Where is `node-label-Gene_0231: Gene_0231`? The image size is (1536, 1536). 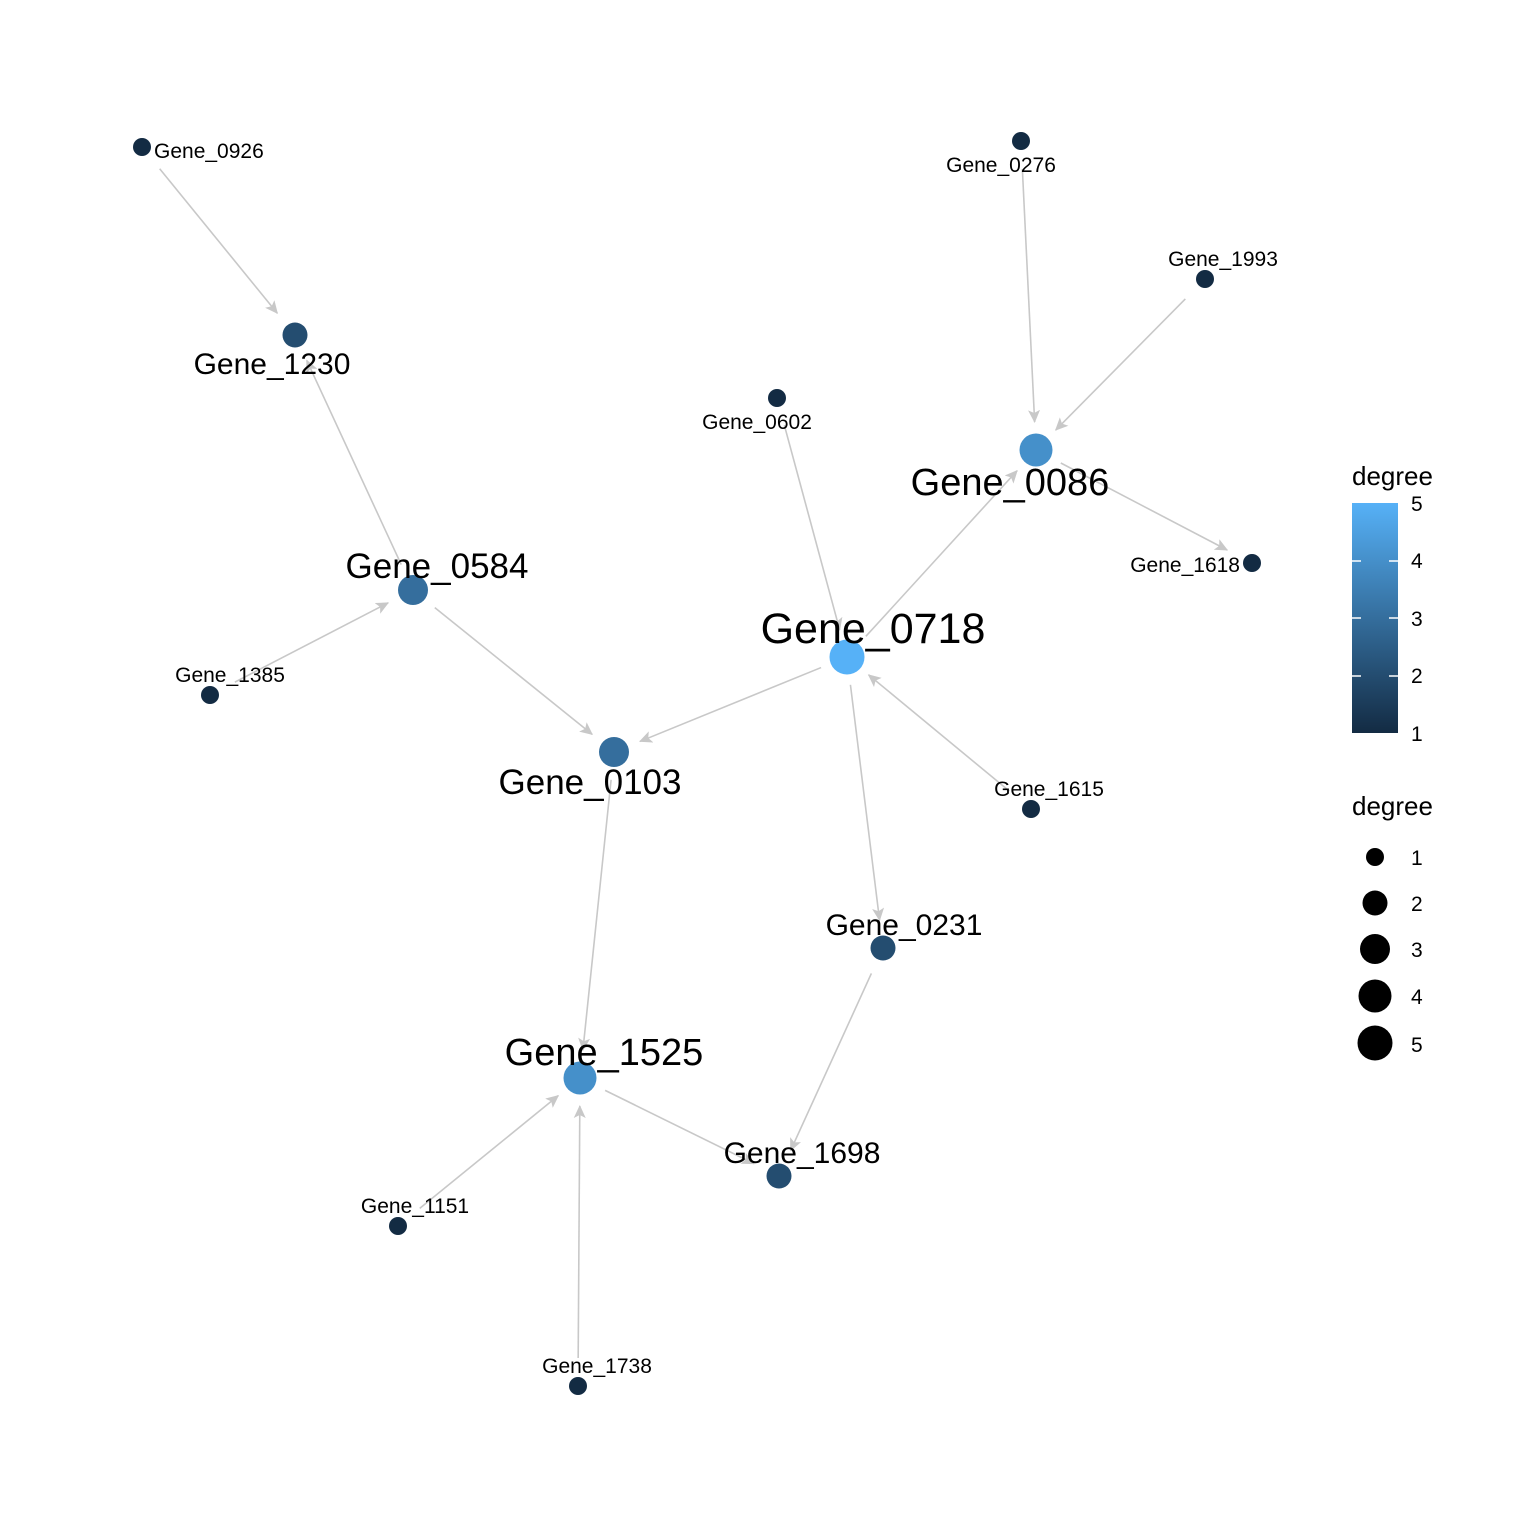 node-label-Gene_0231: Gene_0231 is located at coordinates (904, 925).